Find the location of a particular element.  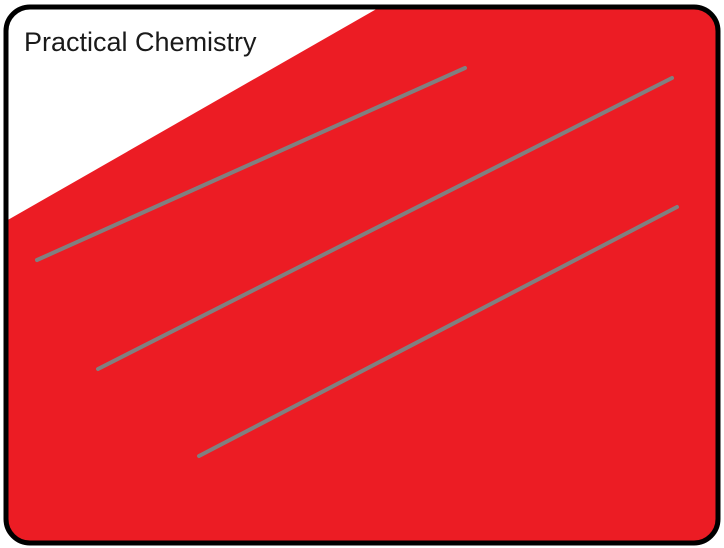

card-title: Practical Chemistry is located at coordinates (140, 42).